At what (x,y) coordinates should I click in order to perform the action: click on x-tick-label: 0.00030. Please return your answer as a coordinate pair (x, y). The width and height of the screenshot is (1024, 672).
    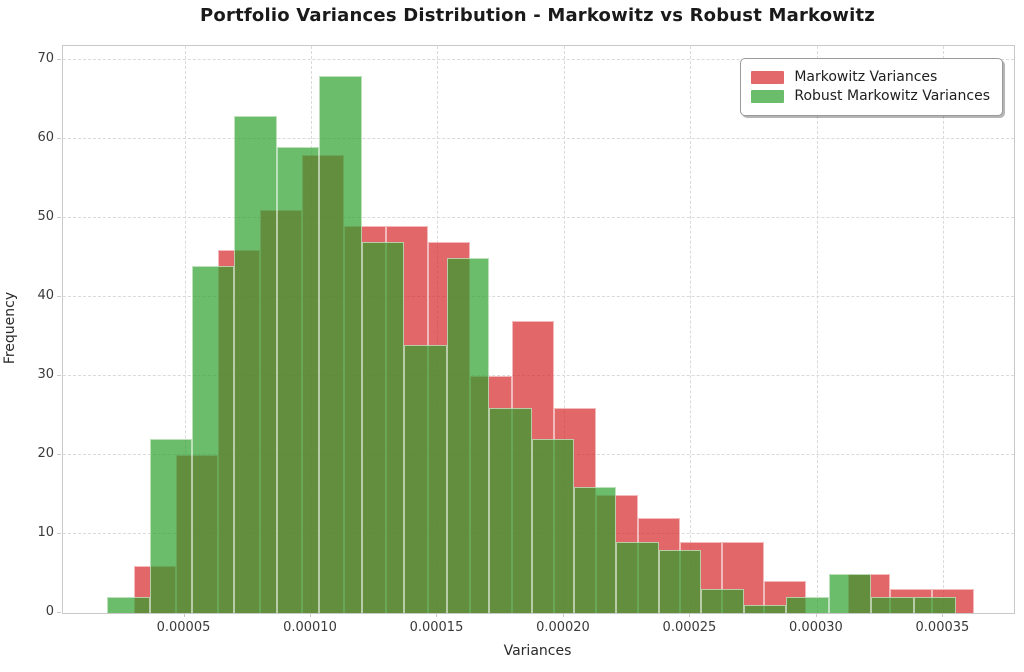
    Looking at the image, I should click on (816, 627).